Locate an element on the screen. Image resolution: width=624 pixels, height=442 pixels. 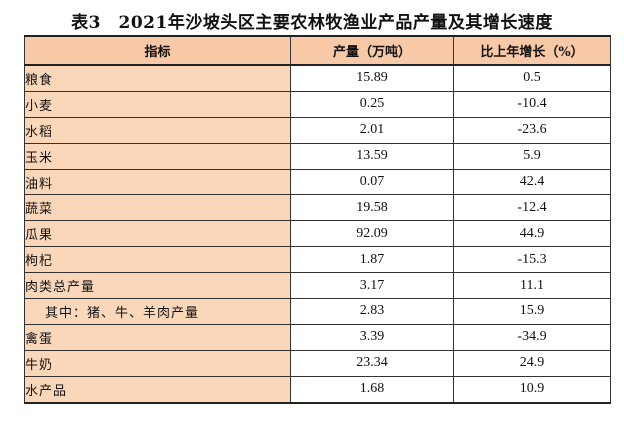
table-row: 牛奶 23.34 24.9 is located at coordinates (317, 363).